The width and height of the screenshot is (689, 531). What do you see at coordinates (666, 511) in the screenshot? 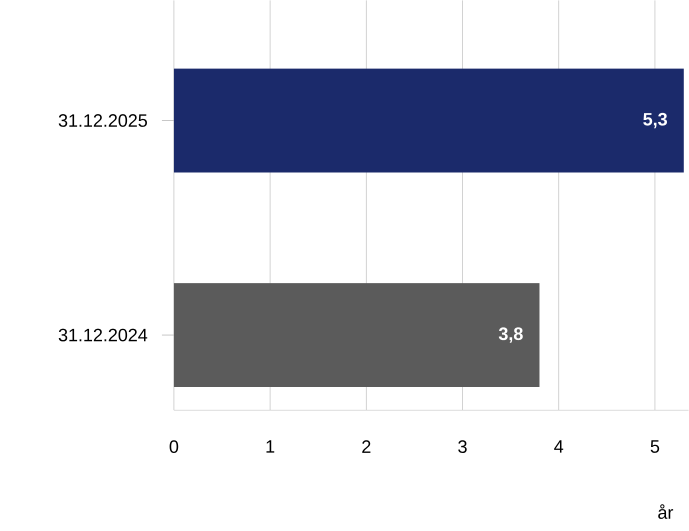
I see `x-axis-title: år` at bounding box center [666, 511].